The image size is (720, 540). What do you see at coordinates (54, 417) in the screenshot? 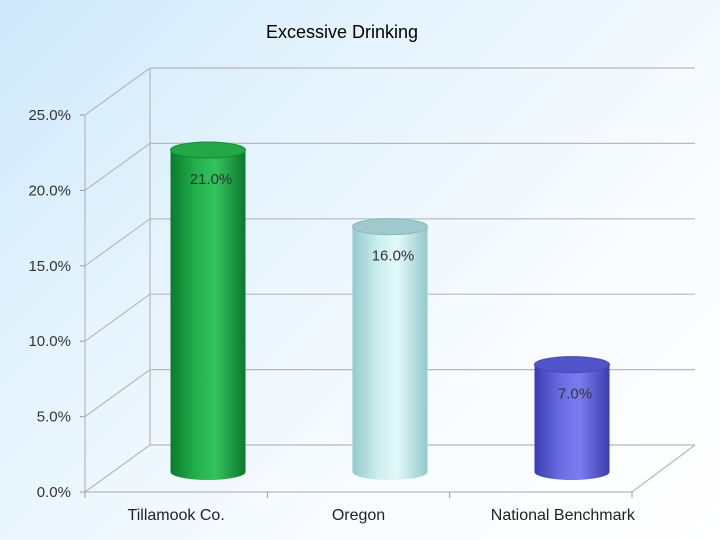
I see `y-tick-label: 5.0%` at bounding box center [54, 417].